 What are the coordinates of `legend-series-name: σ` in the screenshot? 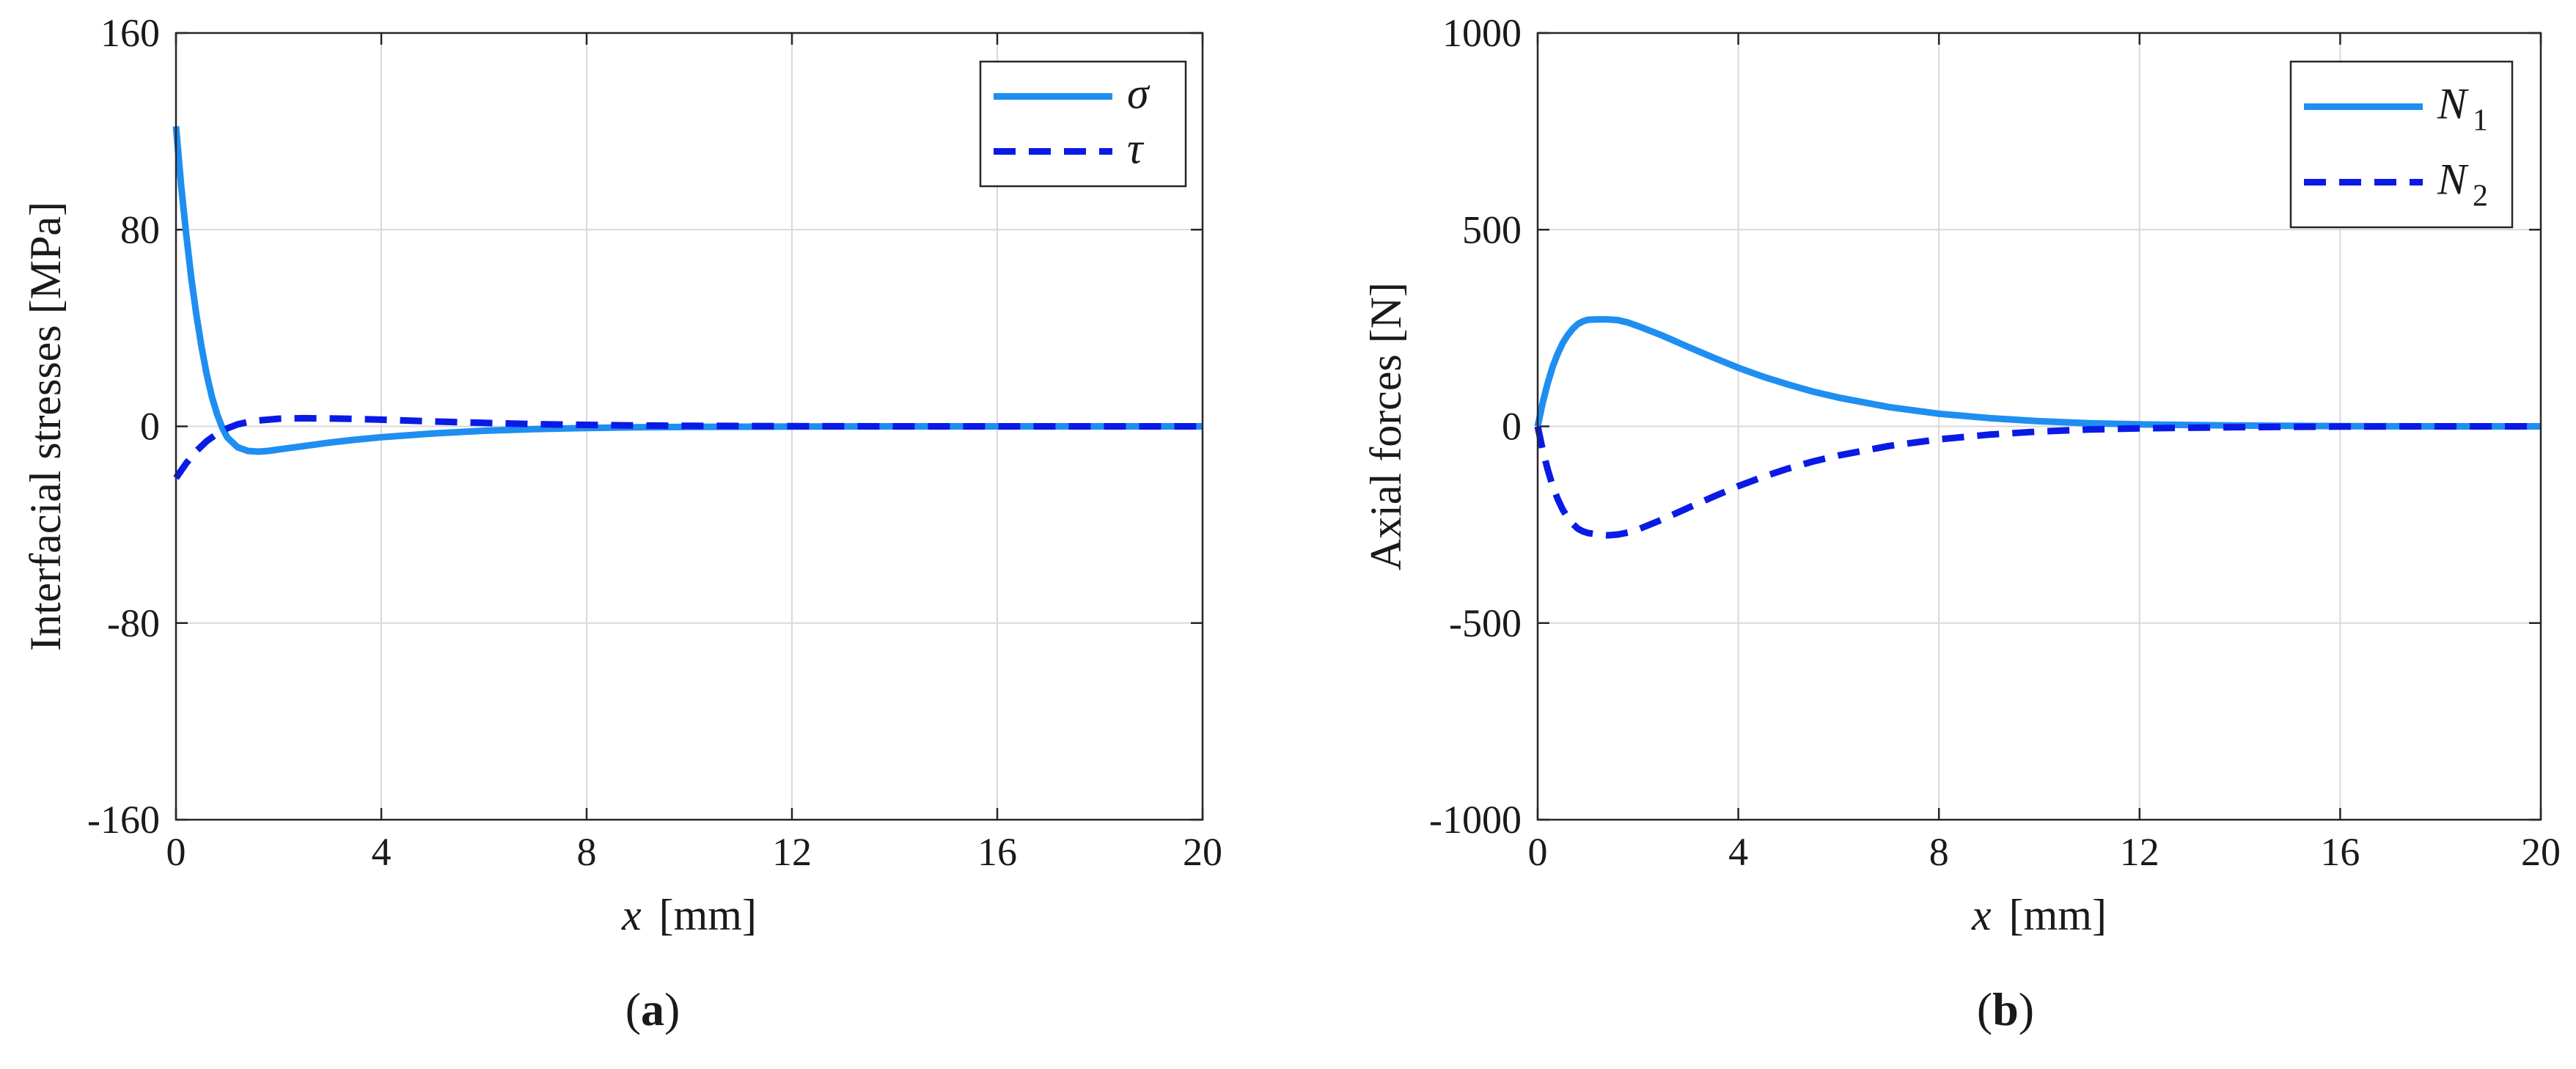 It's located at (1139, 94).